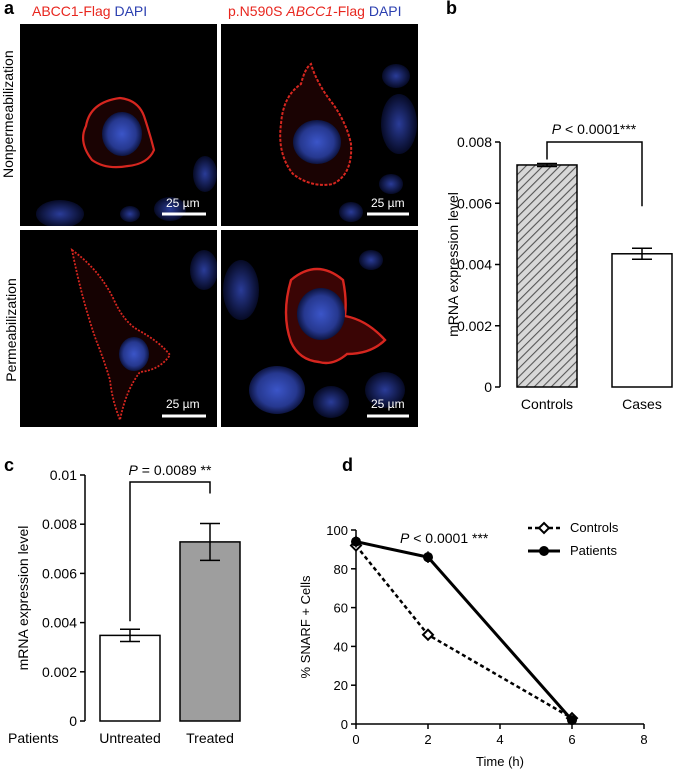  I want to click on panel-d-xlabel: Time (h), so click(500, 761).